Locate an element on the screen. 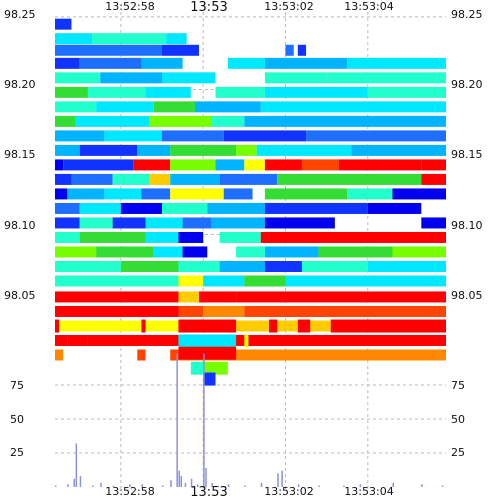  price-tick-right-3: 98.10 is located at coordinates (467, 225).